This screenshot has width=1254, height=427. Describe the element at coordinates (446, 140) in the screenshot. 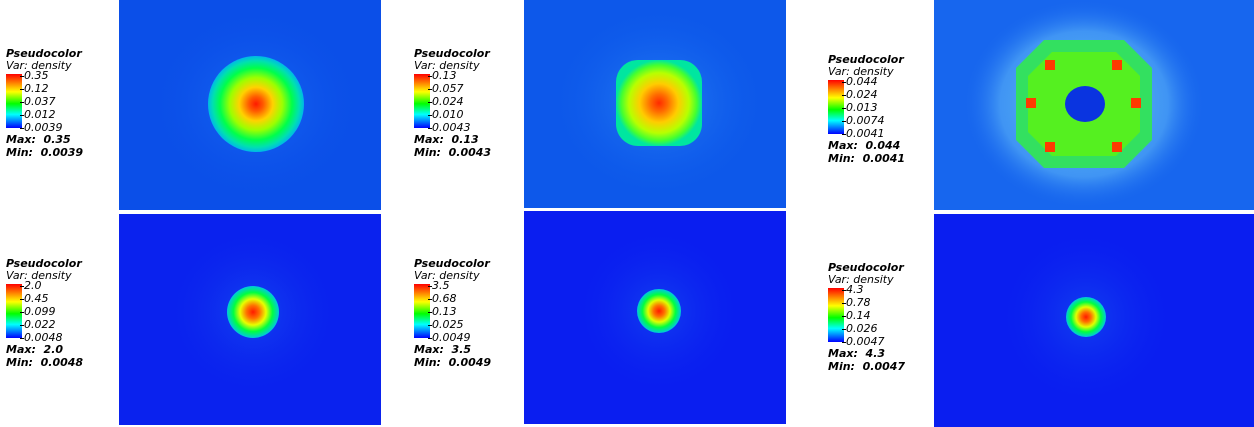

I see `max-readout: Max: 0.13` at that location.